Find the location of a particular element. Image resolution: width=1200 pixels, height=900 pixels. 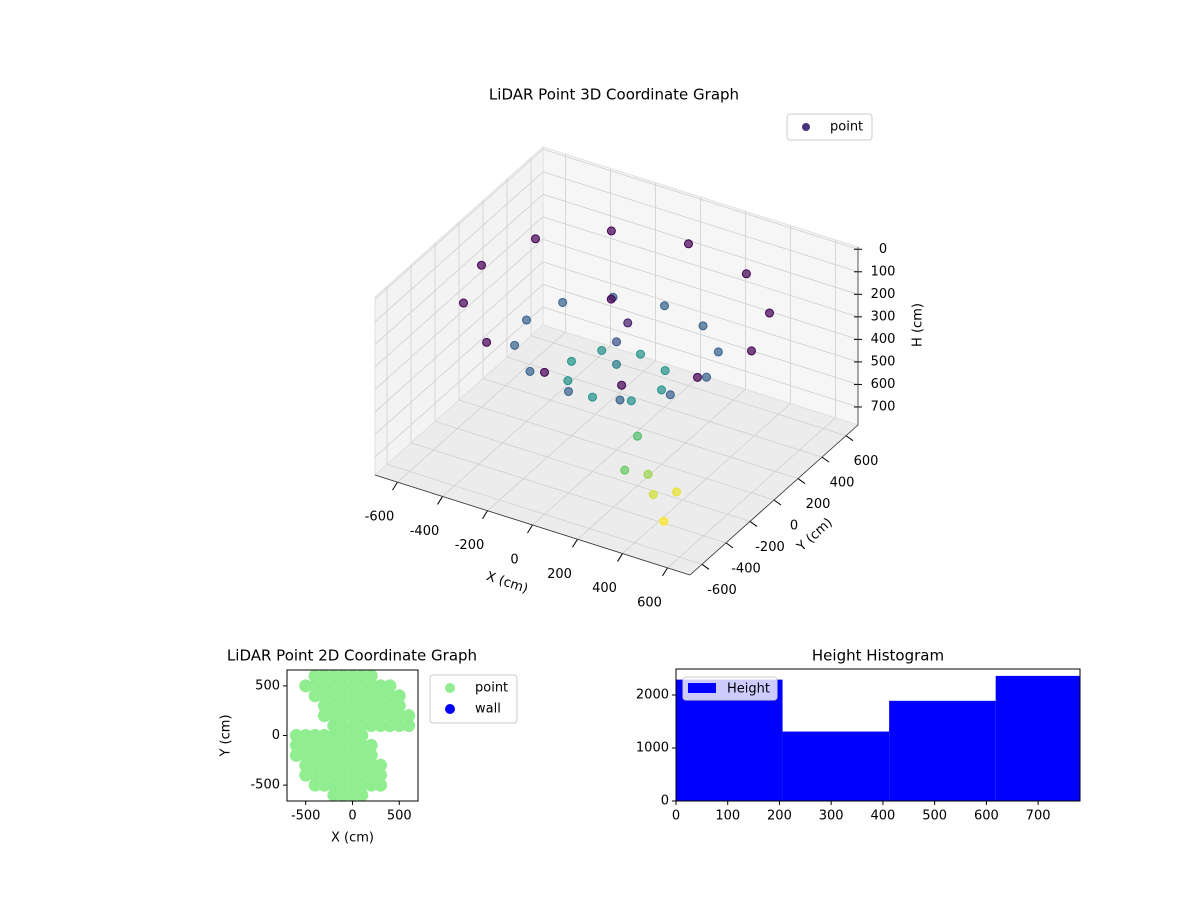

z-tick-label: 0 is located at coordinates (883, 249).